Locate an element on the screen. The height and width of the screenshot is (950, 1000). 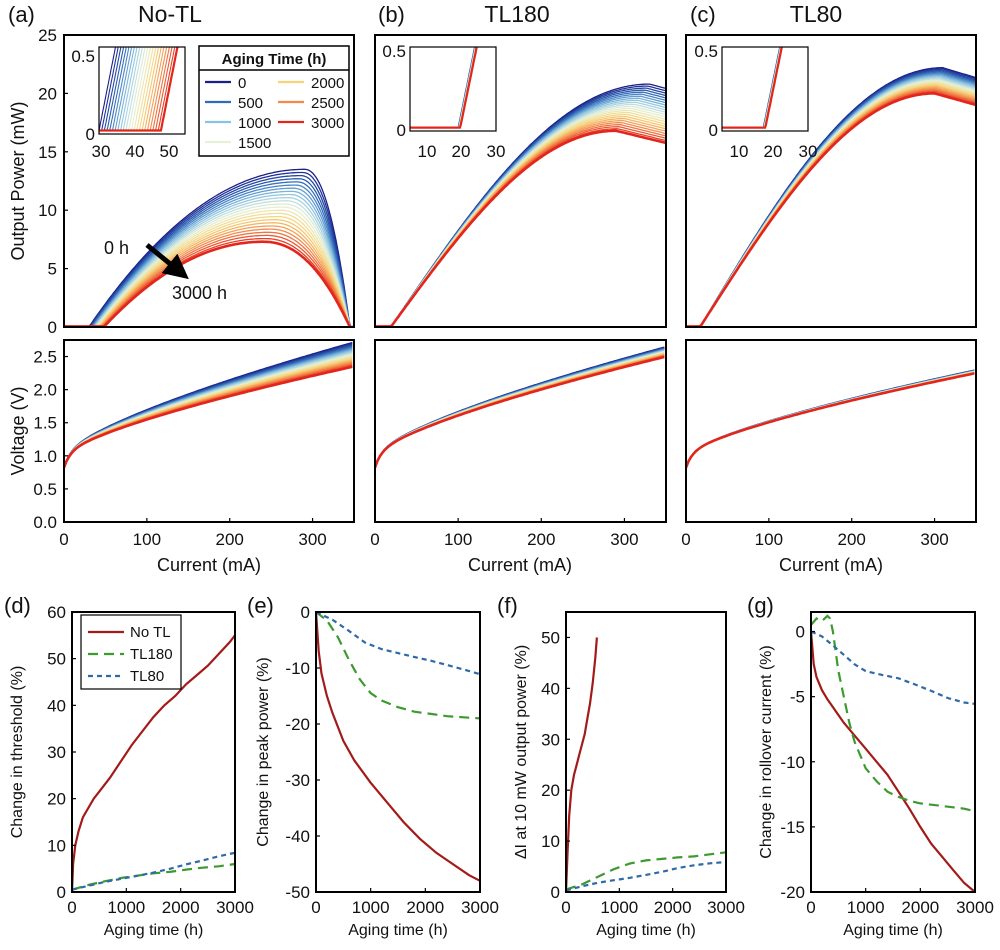
ytick-label: 10 is located at coordinates (550, 841).